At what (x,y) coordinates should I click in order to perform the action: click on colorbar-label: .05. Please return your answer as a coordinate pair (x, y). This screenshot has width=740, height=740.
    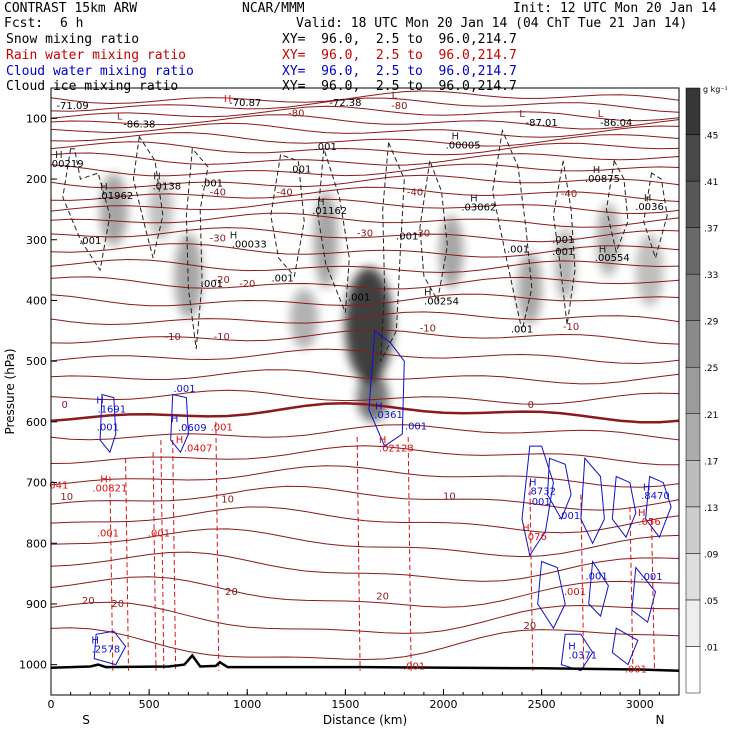
    Looking at the image, I should click on (711, 602).